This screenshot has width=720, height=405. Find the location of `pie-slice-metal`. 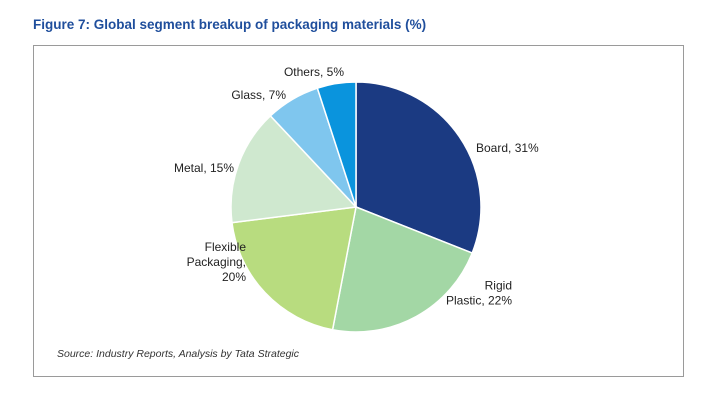

pie-slice-metal is located at coordinates (294, 169).